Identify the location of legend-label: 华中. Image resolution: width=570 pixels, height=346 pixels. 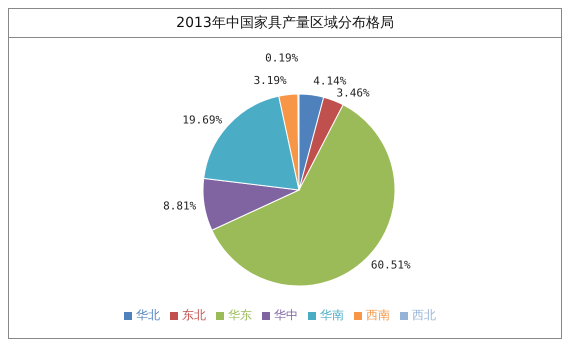
(286, 315).